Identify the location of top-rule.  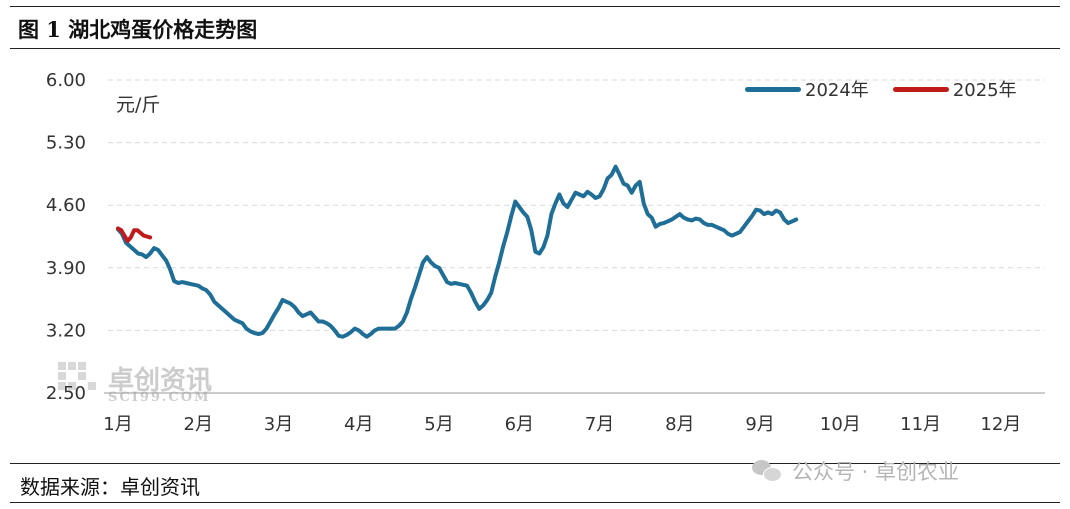
(535, 6).